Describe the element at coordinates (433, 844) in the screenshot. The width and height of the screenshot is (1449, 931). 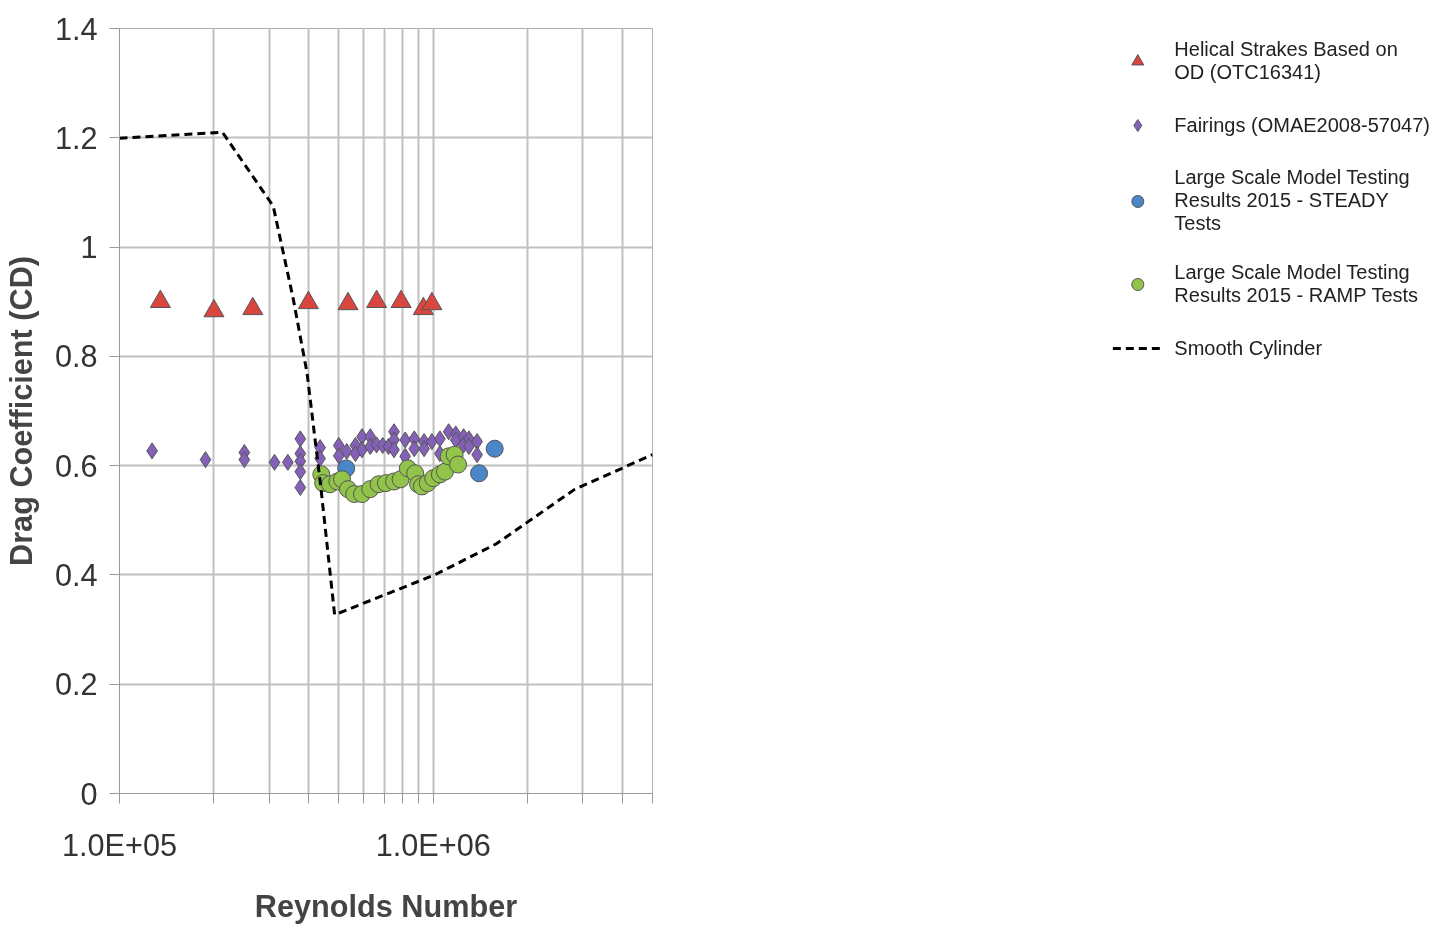
I see `x-tick-label: 1.0E+06` at that location.